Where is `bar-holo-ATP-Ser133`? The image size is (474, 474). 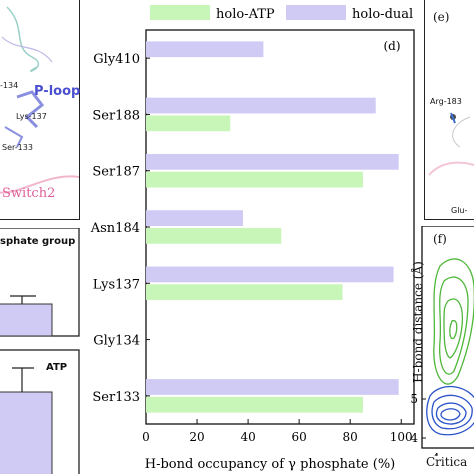
bar-holo-ATP-Ser133 is located at coordinates (254, 404).